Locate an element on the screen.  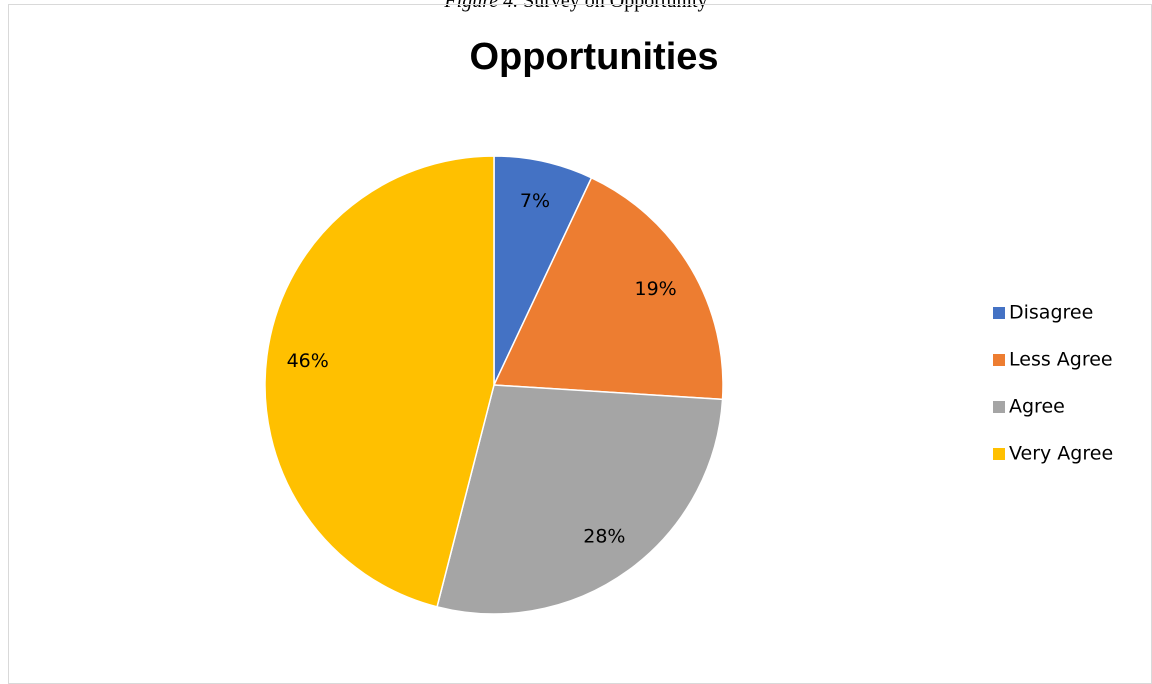
slice-label-less-agree: 19% is located at coordinates (656, 289).